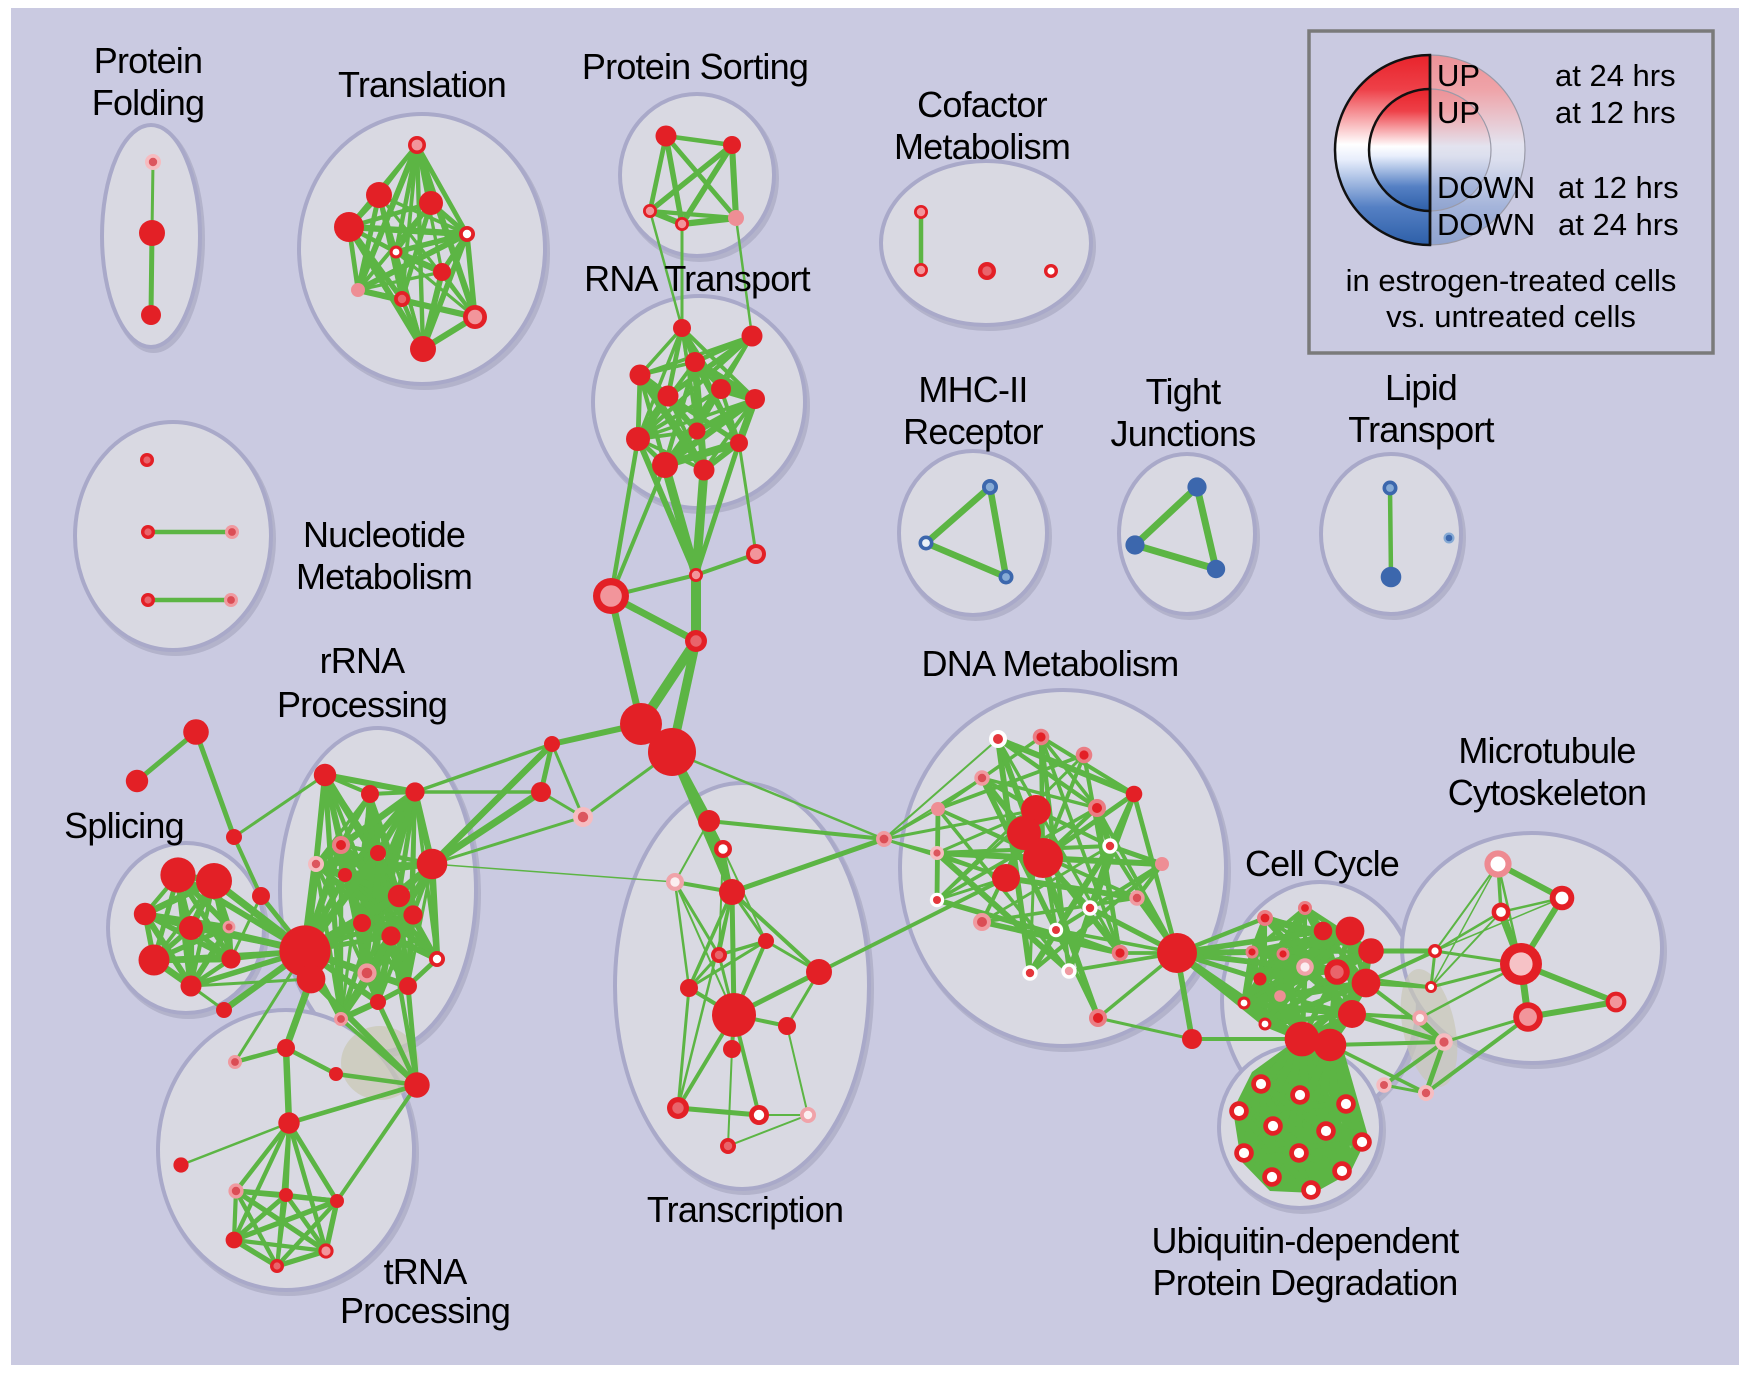  What do you see at coordinates (1050, 663) in the screenshot?
I see `svg-text: DNA Metabolism` at bounding box center [1050, 663].